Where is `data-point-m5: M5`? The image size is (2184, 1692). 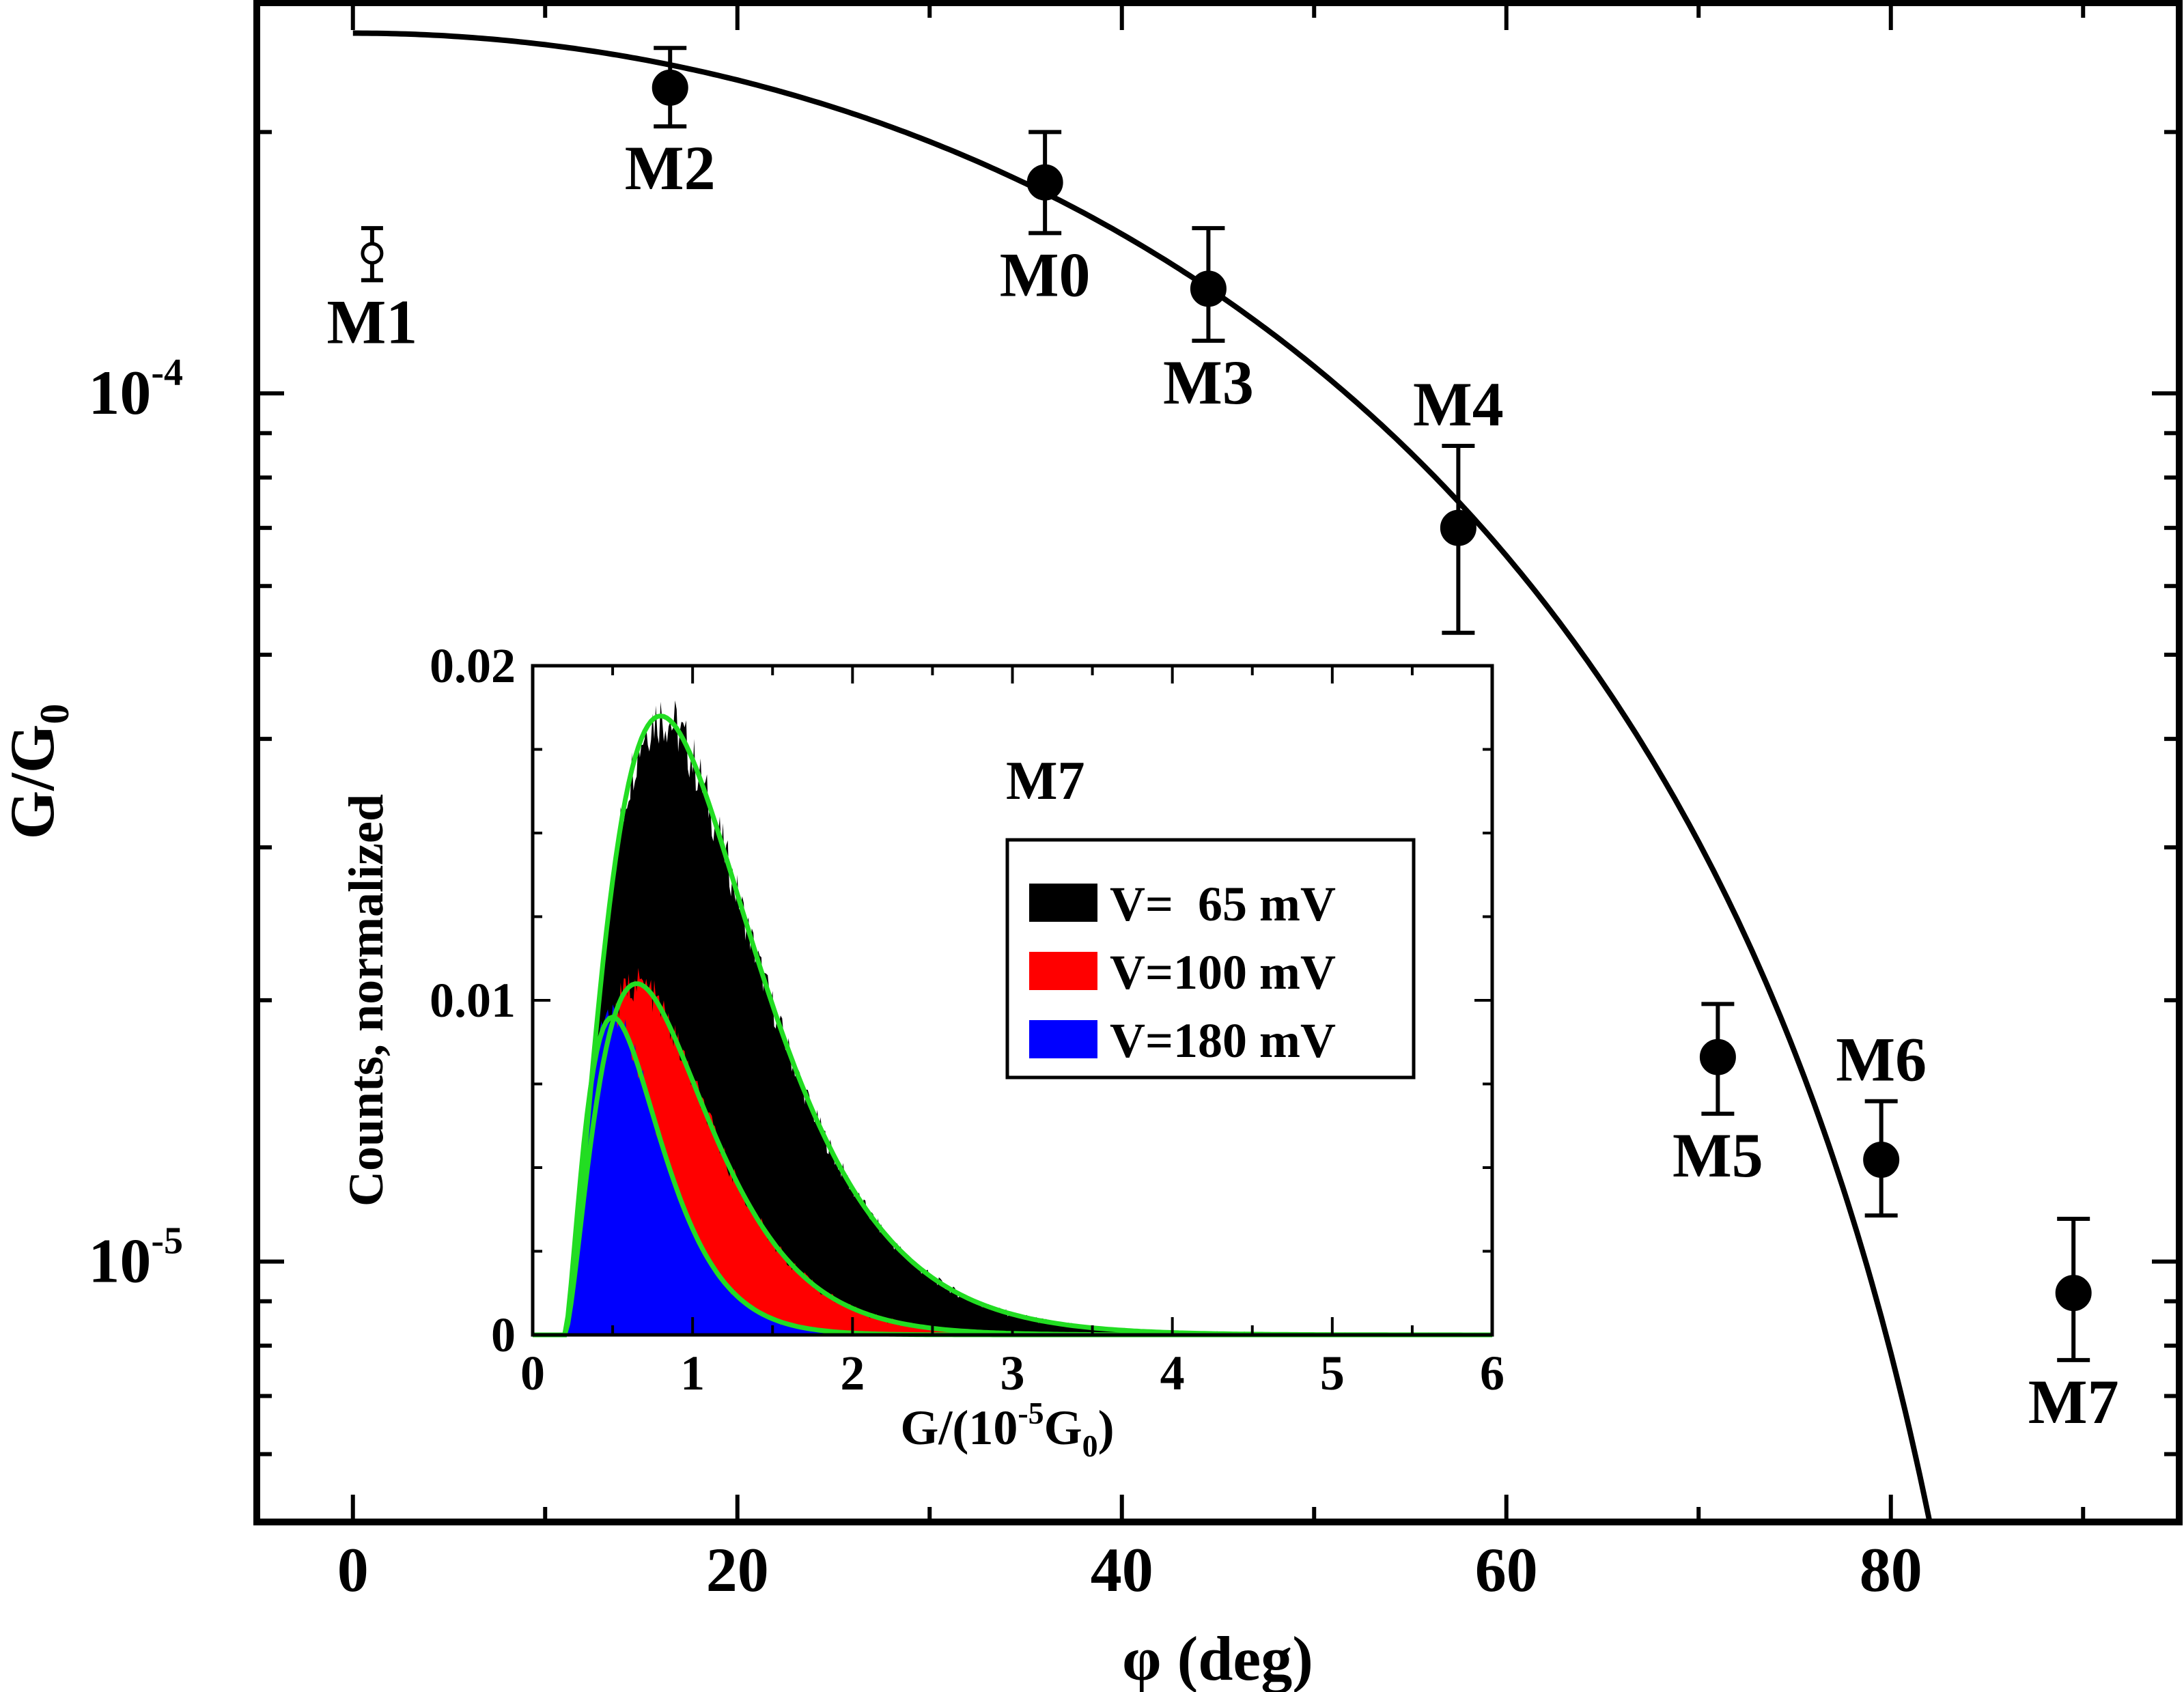
data-point-m5: M5 is located at coordinates (1717, 1096).